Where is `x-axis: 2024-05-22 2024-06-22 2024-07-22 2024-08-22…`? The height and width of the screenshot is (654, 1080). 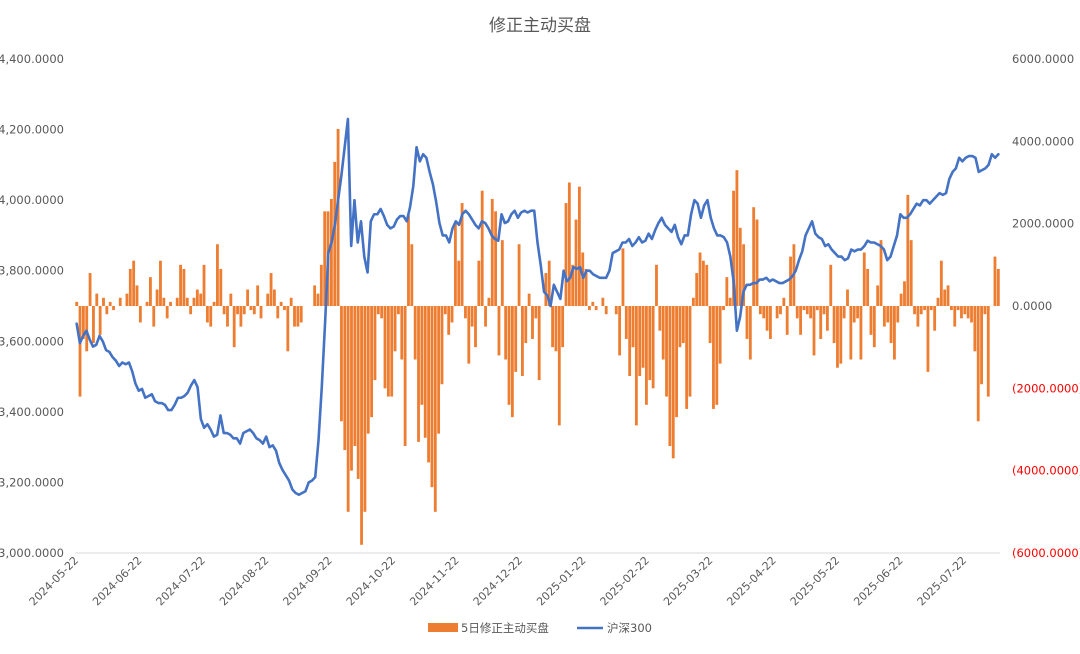 x-axis: 2024-05-22 2024-06-22 2024-07-22 2024-08-22… is located at coordinates (498, 581).